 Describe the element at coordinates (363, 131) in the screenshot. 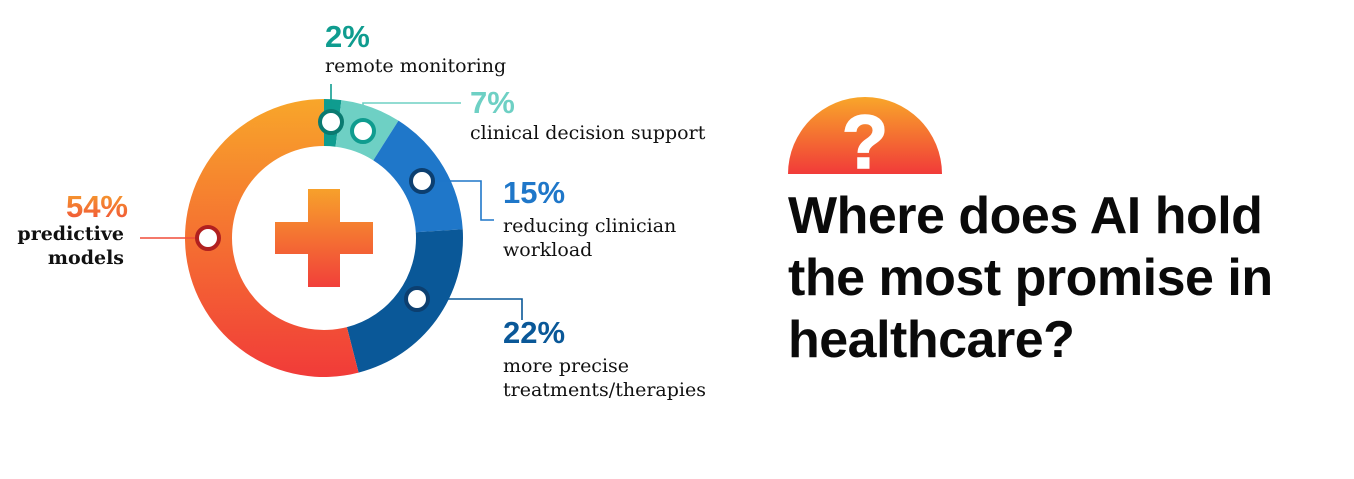

I see `marker-clinical-decision-support` at that location.